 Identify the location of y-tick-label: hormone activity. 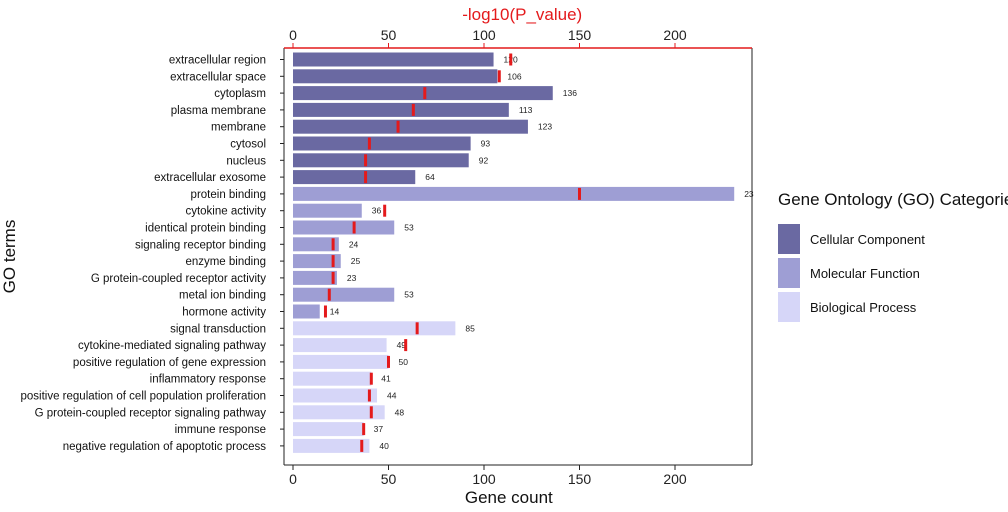
(224, 313).